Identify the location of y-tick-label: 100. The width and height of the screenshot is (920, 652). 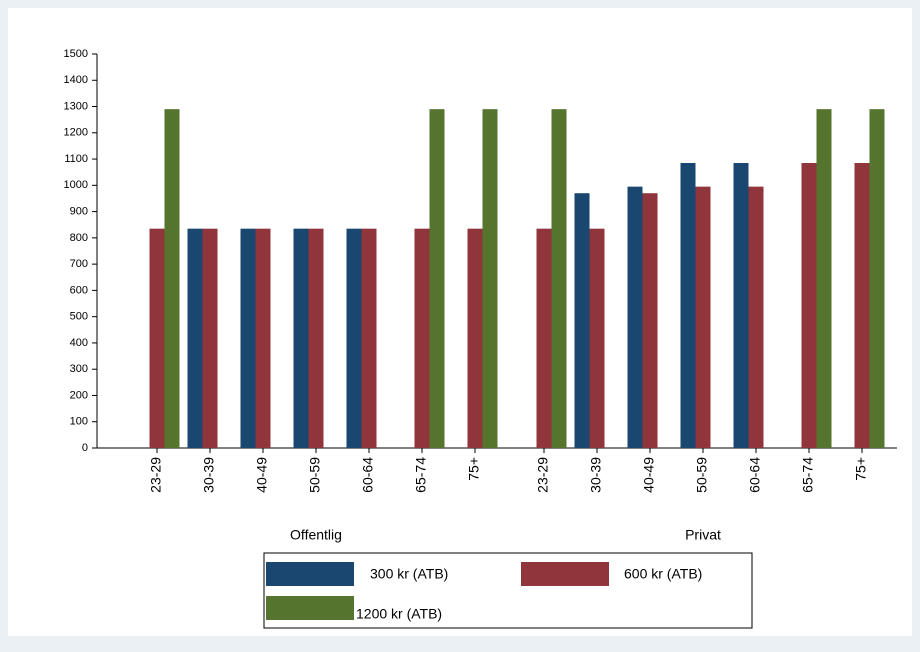
(79, 422).